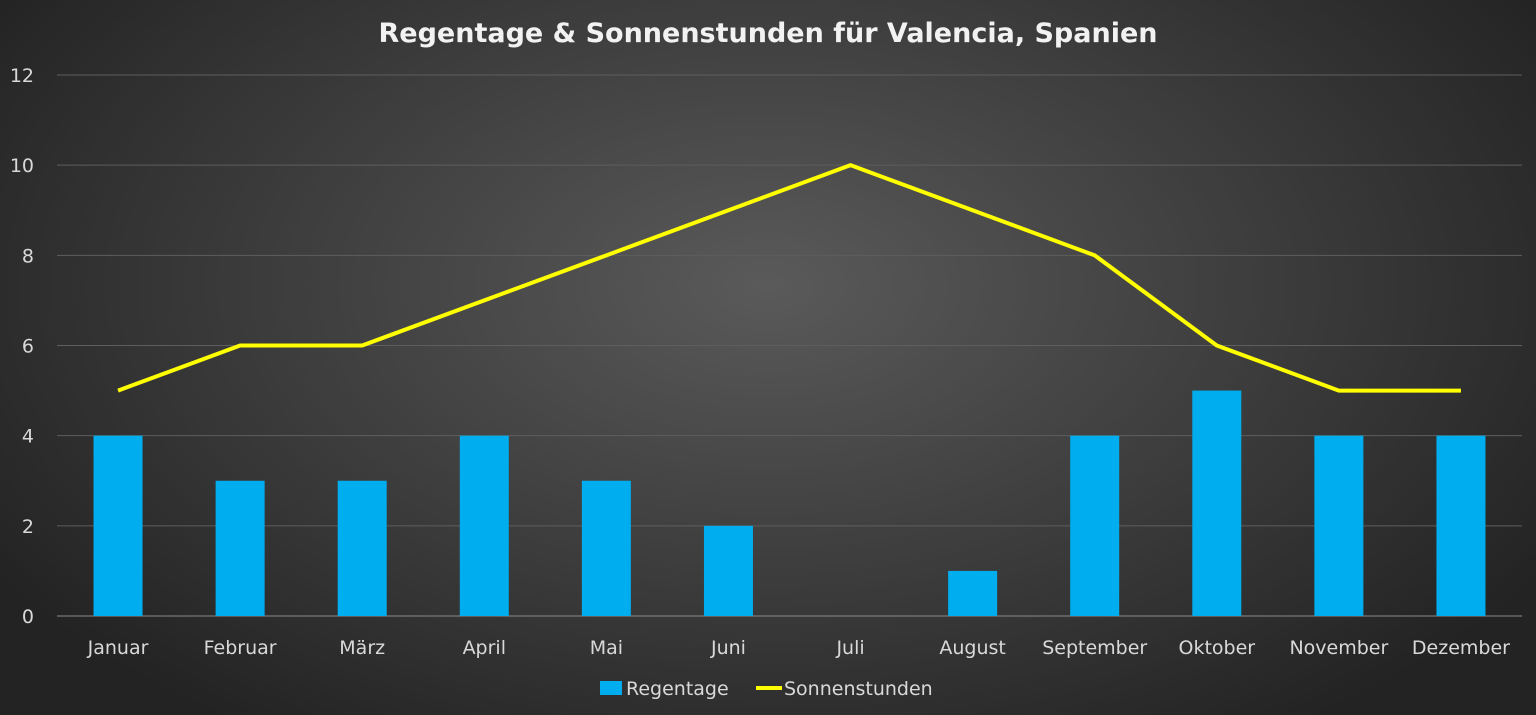  What do you see at coordinates (1094, 648) in the screenshot?
I see `x-tick-label: September` at bounding box center [1094, 648].